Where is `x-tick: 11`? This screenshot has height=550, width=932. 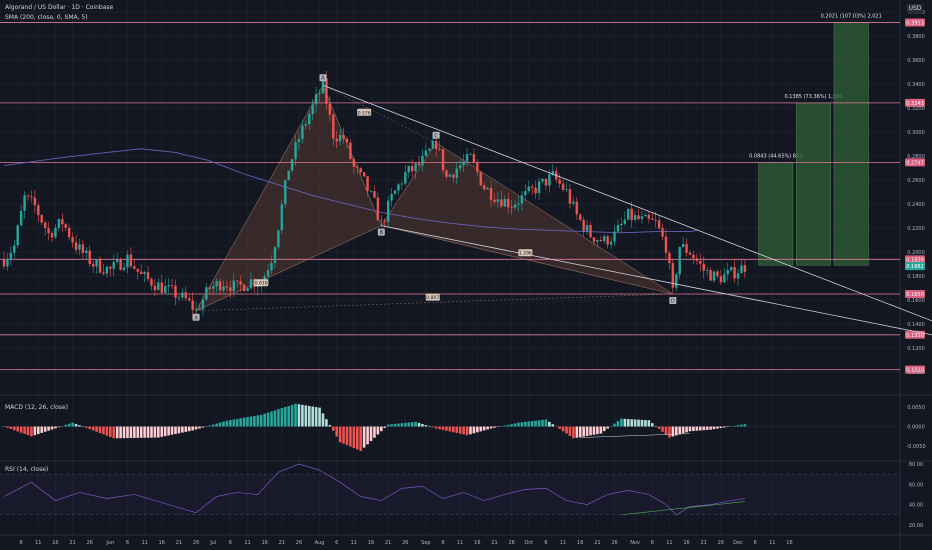
x-tick: 11 is located at coordinates (669, 543).